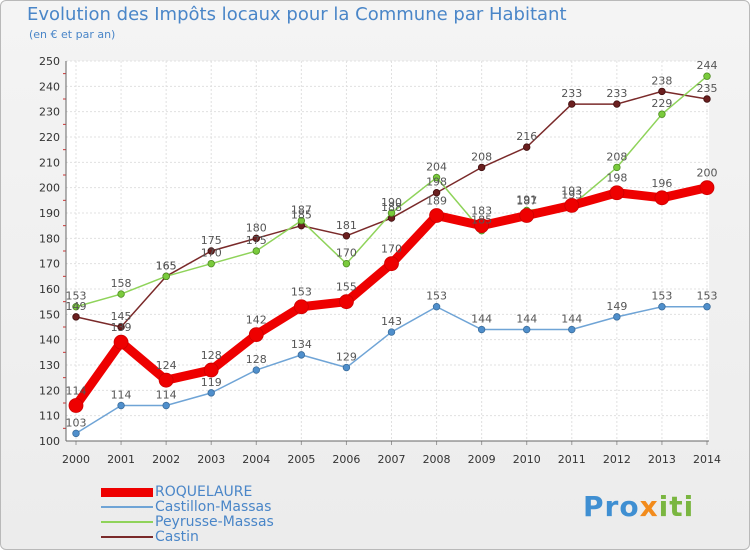  I want to click on x-tick-label: 2003, so click(211, 459).